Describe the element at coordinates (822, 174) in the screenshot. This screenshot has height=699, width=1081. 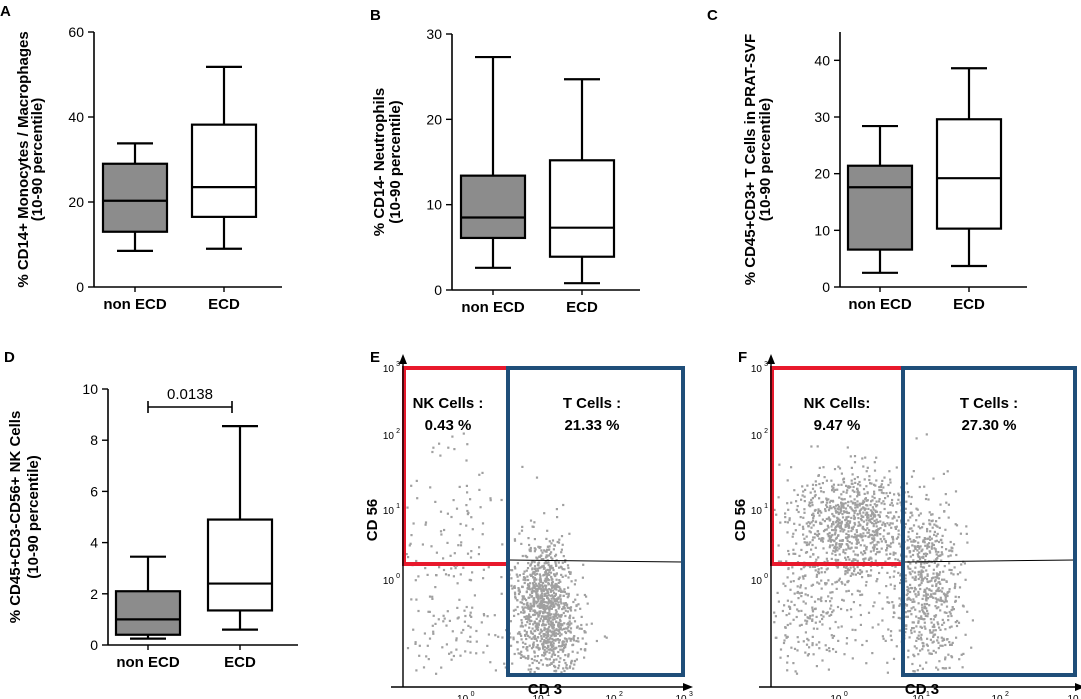
I see `y-tick-label: 20` at that location.